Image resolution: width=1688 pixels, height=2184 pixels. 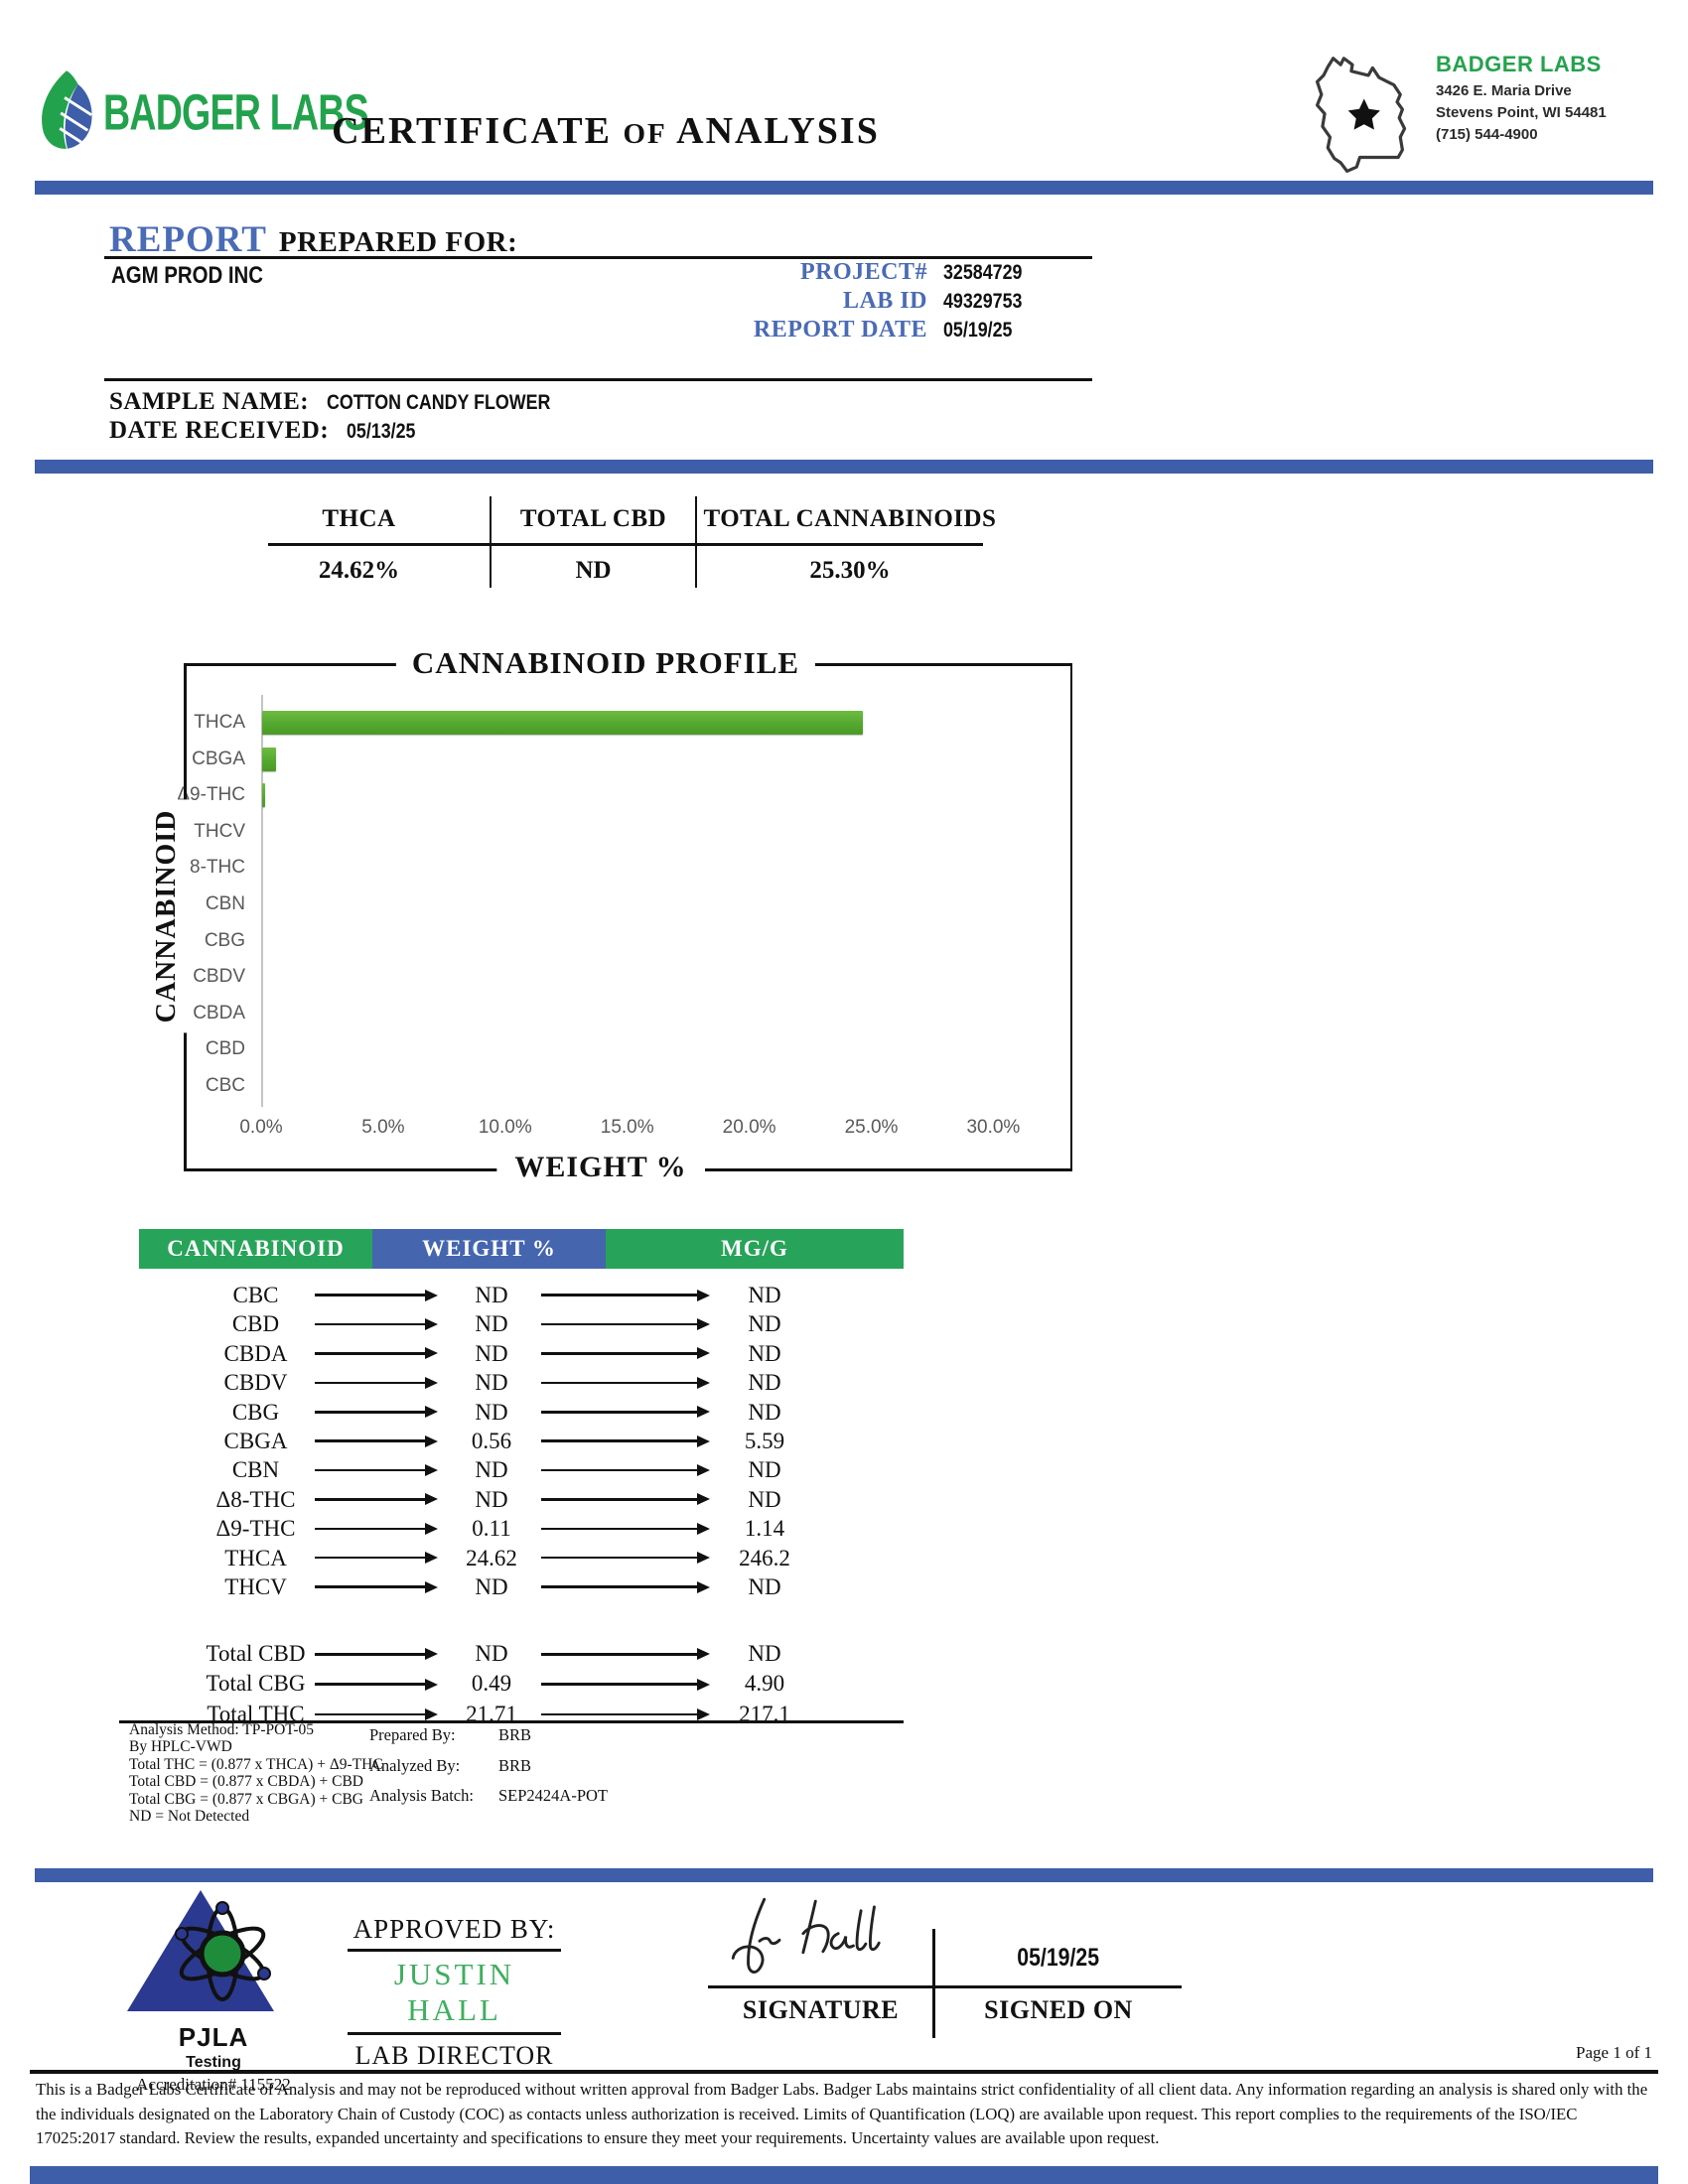 I want to click on signature-label: SIGNATURE, so click(x=821, y=2009).